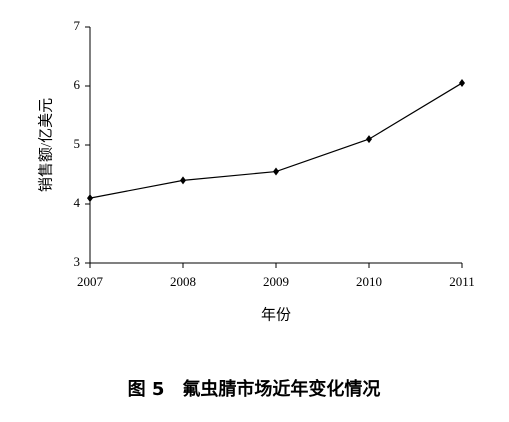  I want to click on x-tick-label: 2009, so click(276, 281).